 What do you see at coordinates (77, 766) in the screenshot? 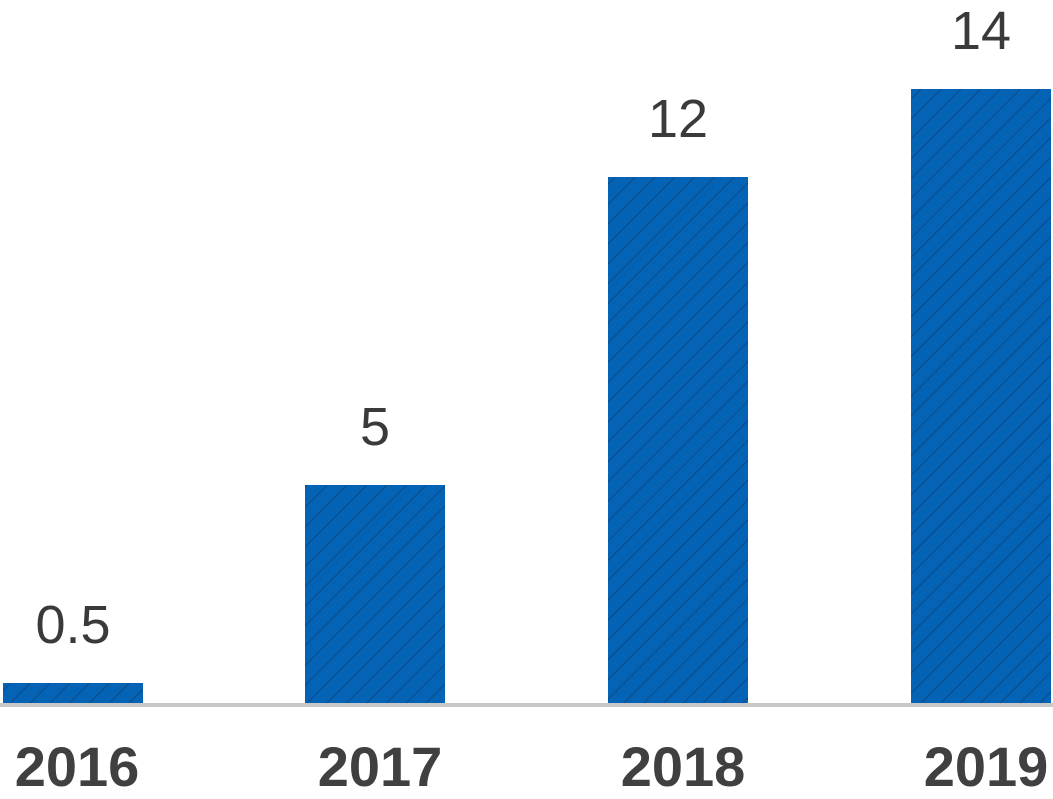
I see `x-tick-label-2016: 2016` at bounding box center [77, 766].